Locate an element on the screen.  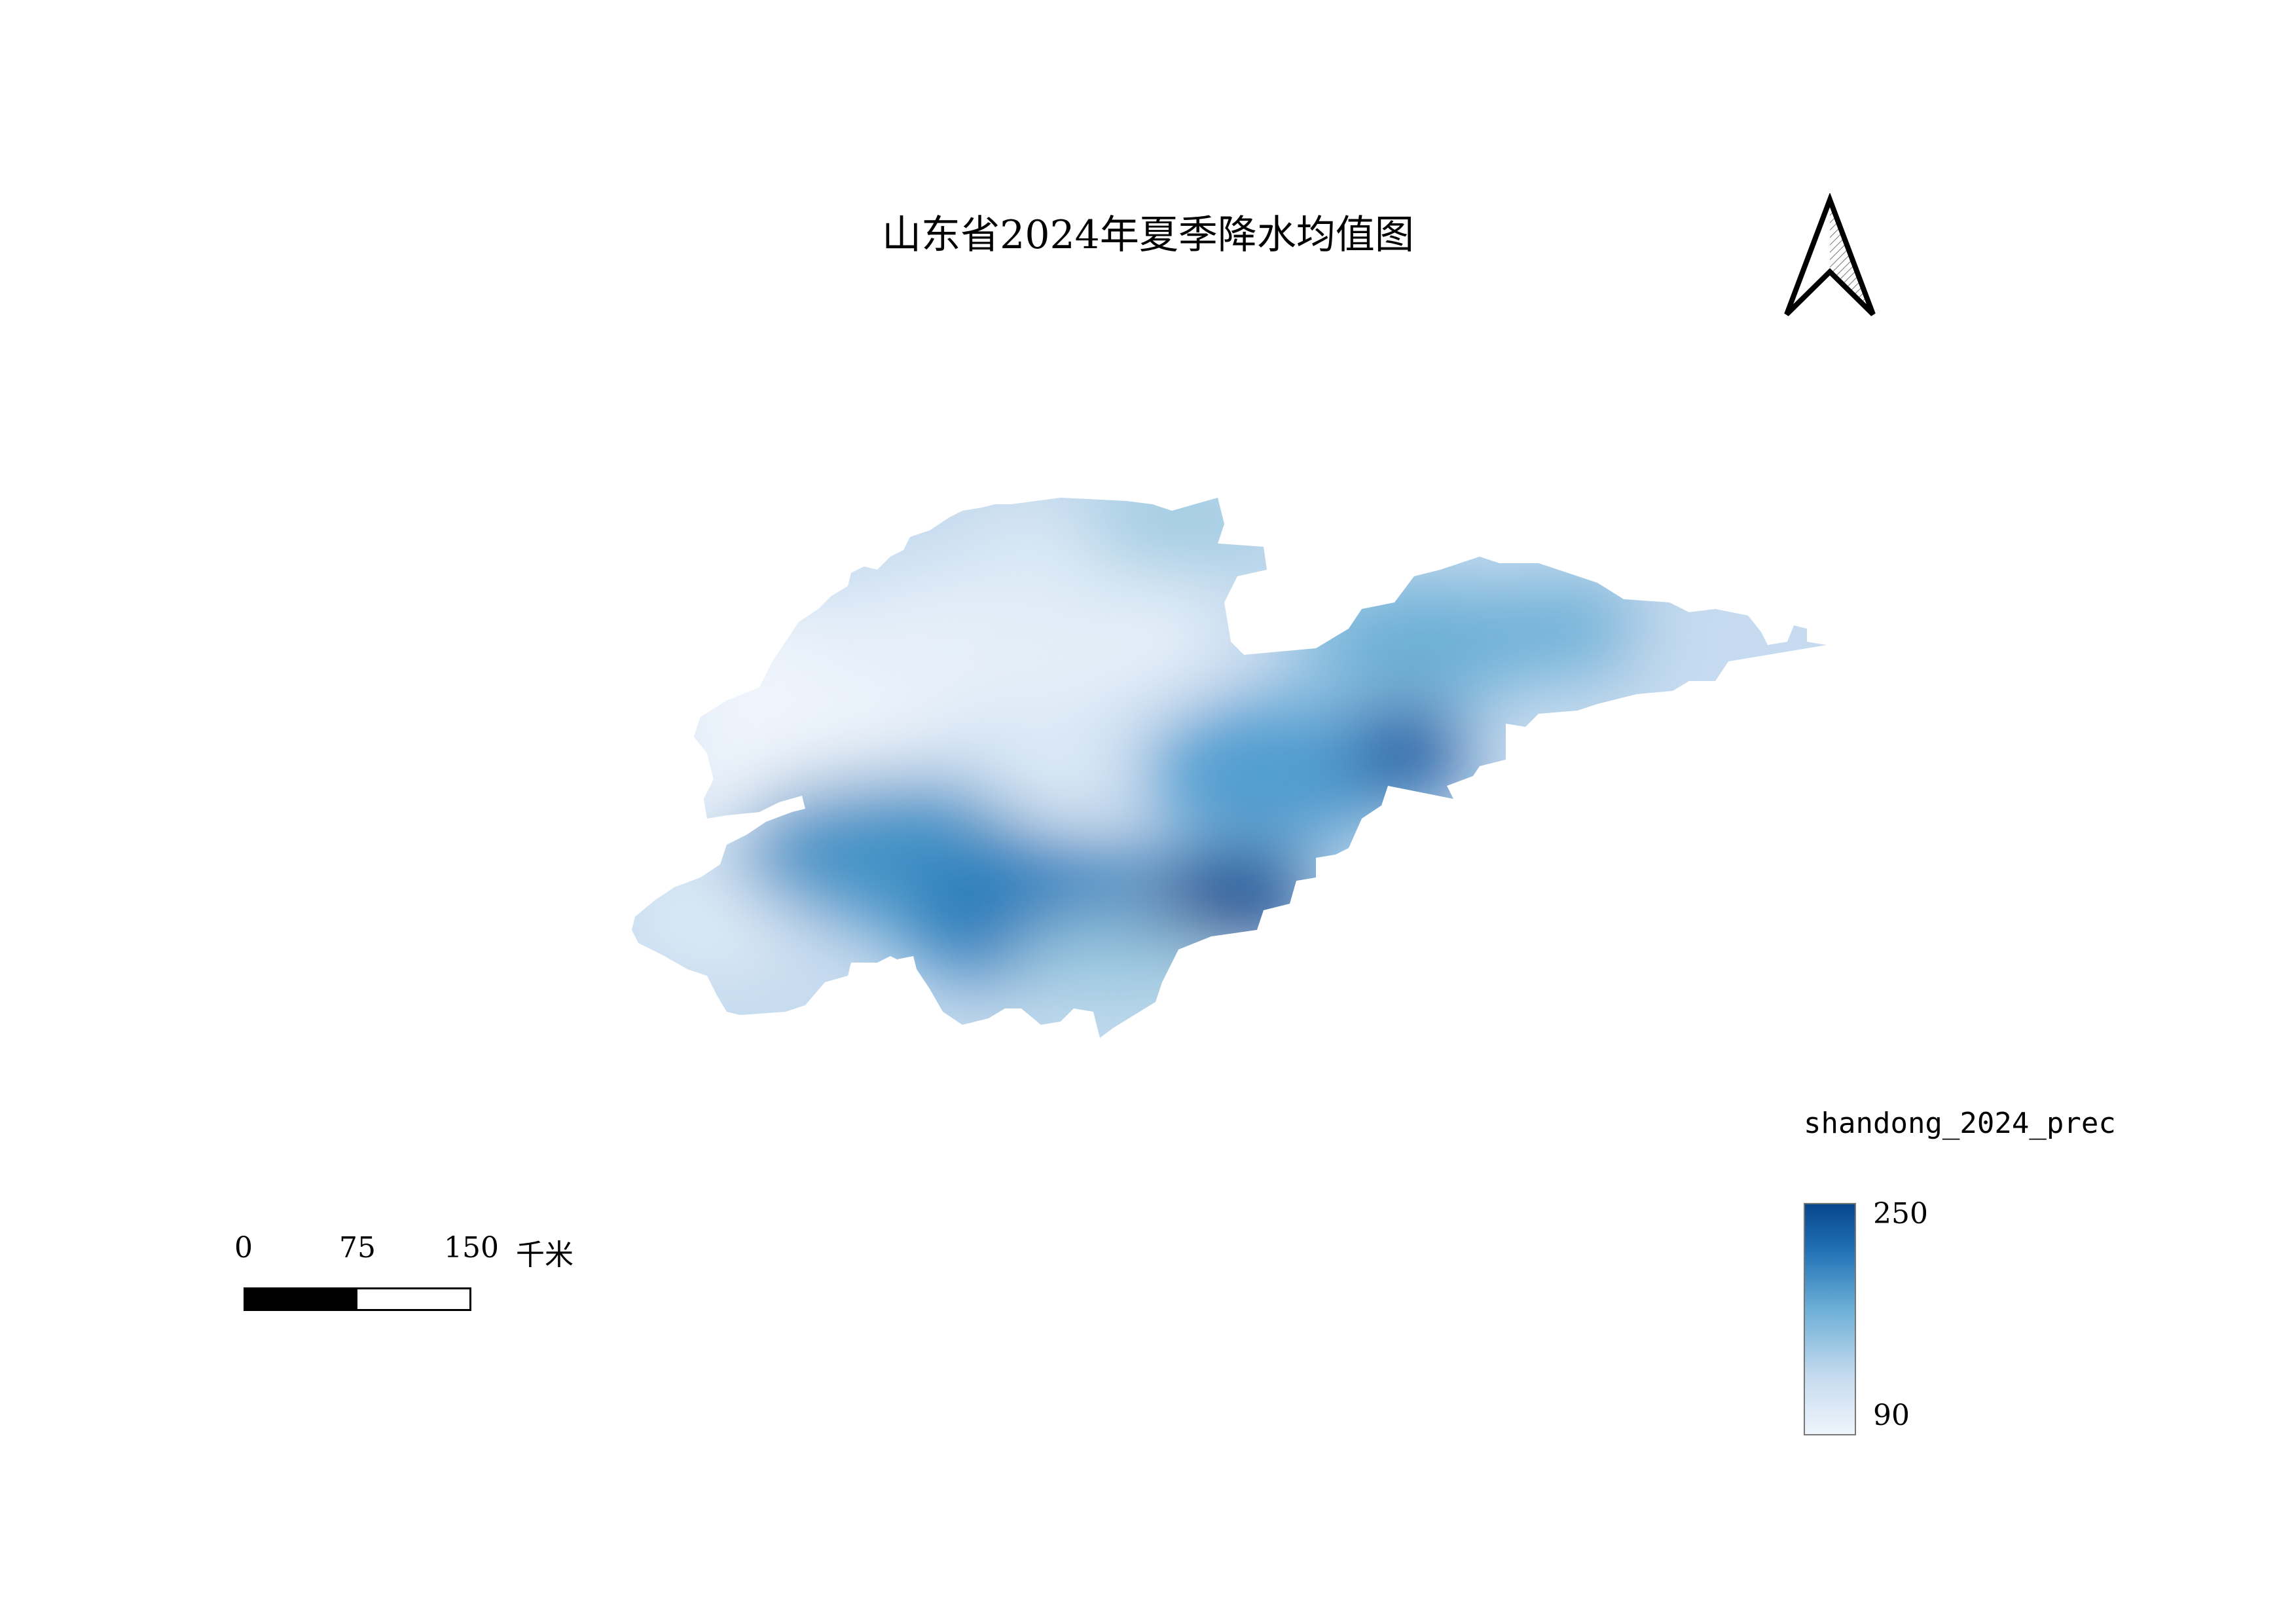
scale-bar-tick-0: 0 is located at coordinates (243, 1247).